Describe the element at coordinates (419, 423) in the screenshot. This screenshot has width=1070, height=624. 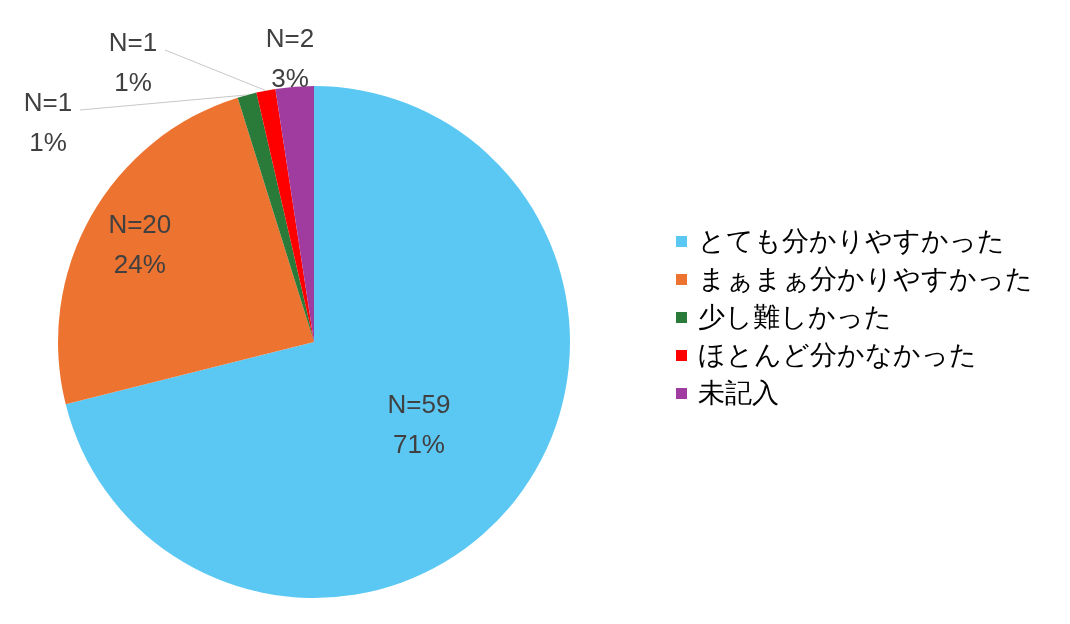
I see `data-label: N=59 71%` at that location.